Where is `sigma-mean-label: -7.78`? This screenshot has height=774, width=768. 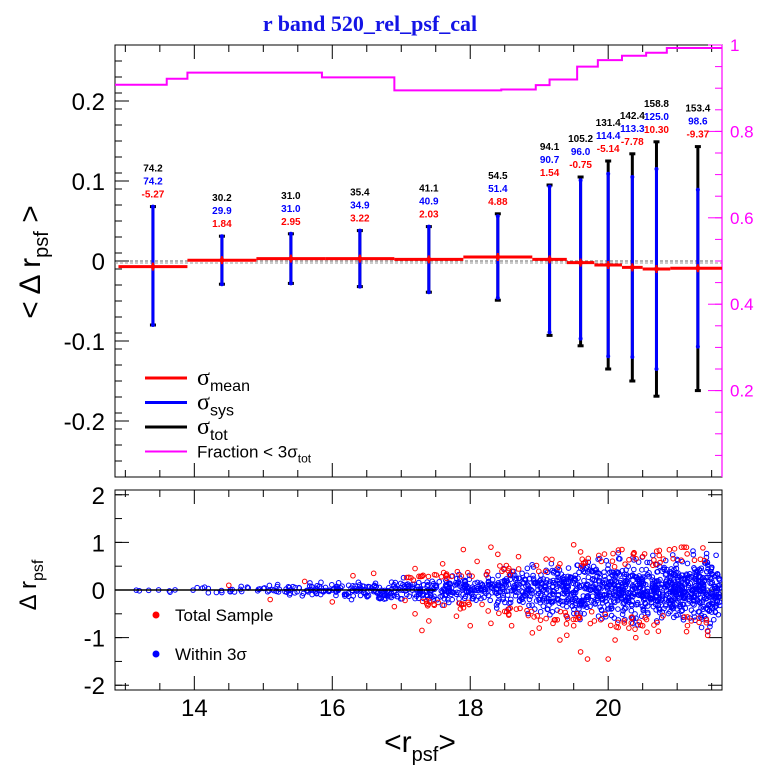 sigma-mean-label: -7.78 is located at coordinates (632, 142).